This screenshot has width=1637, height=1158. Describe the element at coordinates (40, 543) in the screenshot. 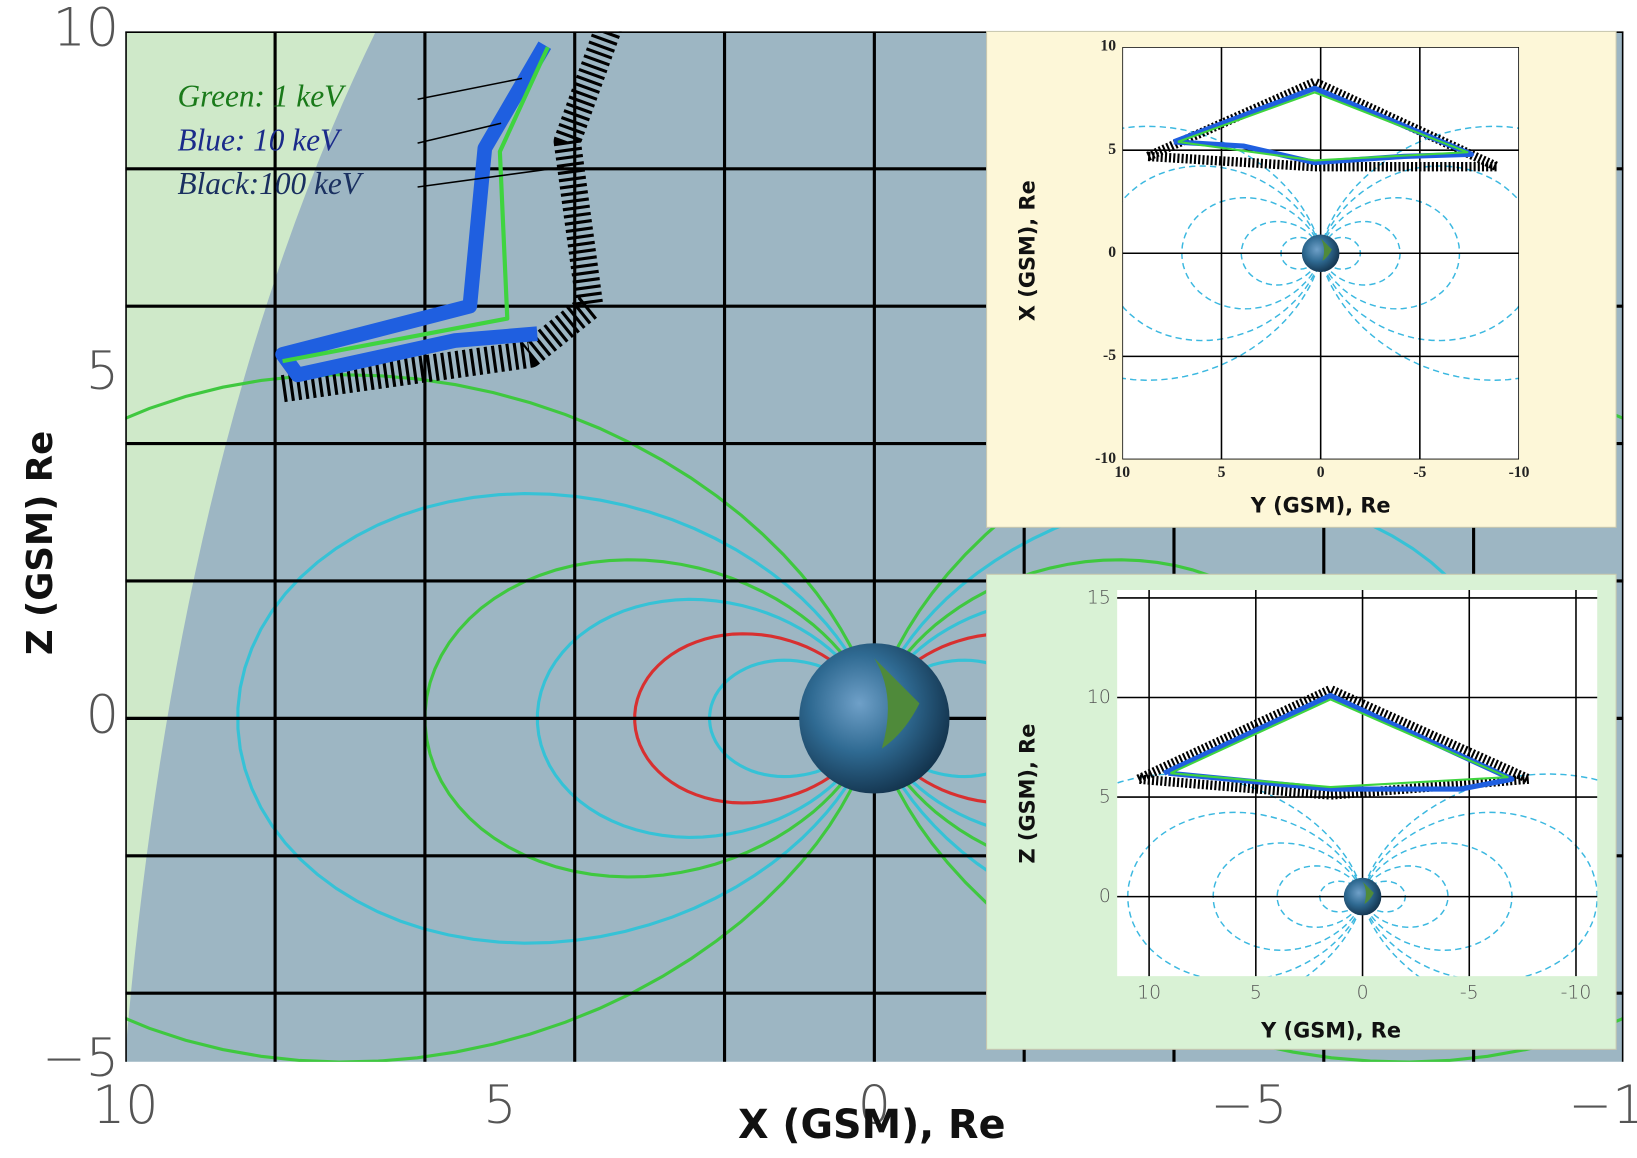

I see `y-axis-label: Z (GSM) Re` at that location.